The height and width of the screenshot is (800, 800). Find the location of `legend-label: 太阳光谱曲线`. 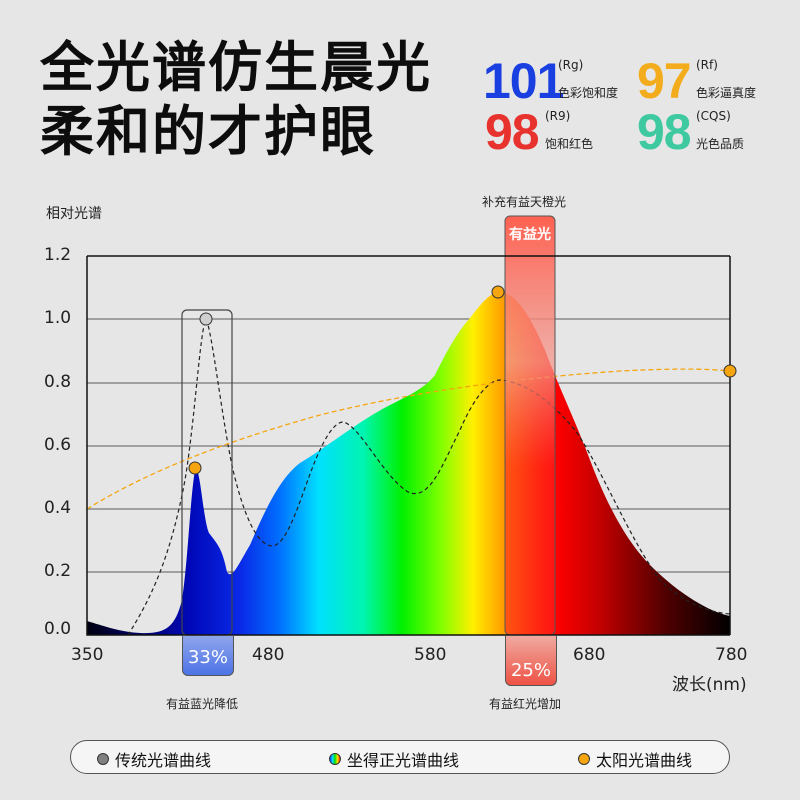

legend-label: 太阳光谱曲线 is located at coordinates (644, 760).